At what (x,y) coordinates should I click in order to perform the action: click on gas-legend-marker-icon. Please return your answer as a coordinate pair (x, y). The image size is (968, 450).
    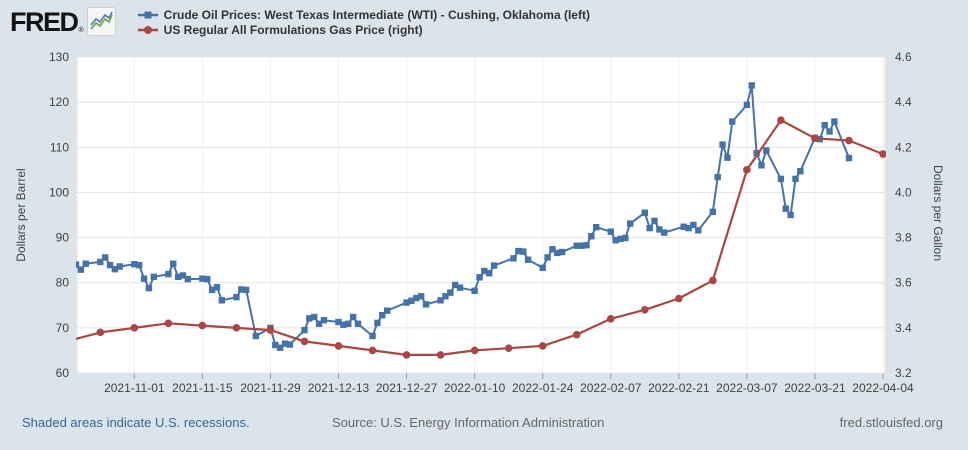
    Looking at the image, I should click on (147, 30).